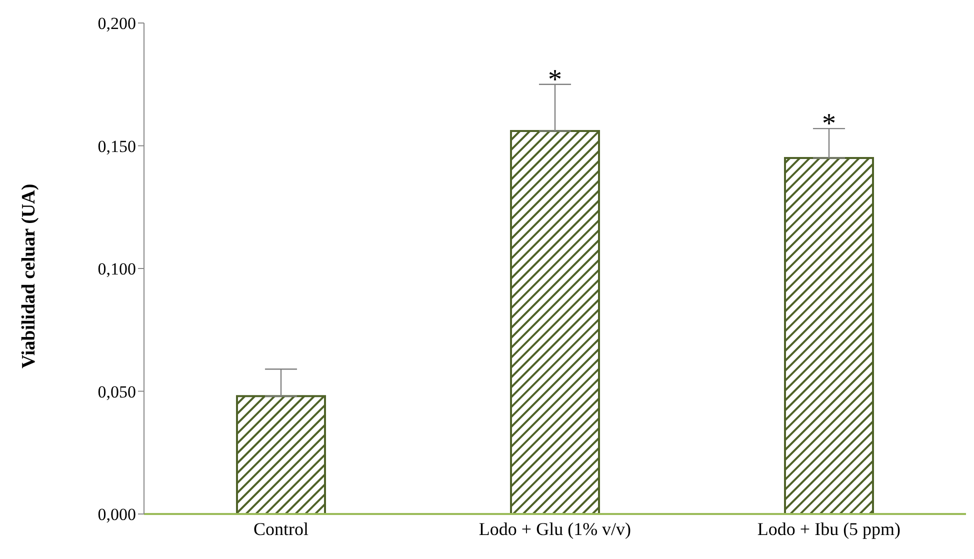 The width and height of the screenshot is (974, 559). Describe the element at coordinates (117, 146) in the screenshot. I see `y-tick-label: 0,150` at that location.